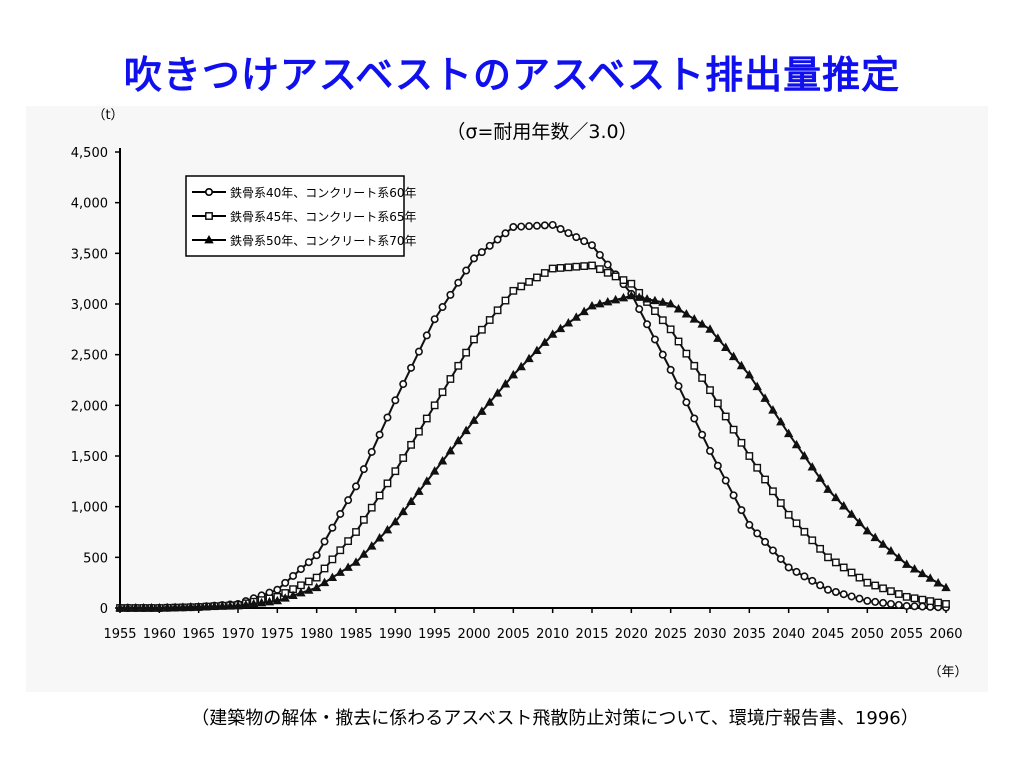  I want to click on x-tick-label: 1990, so click(395, 634).